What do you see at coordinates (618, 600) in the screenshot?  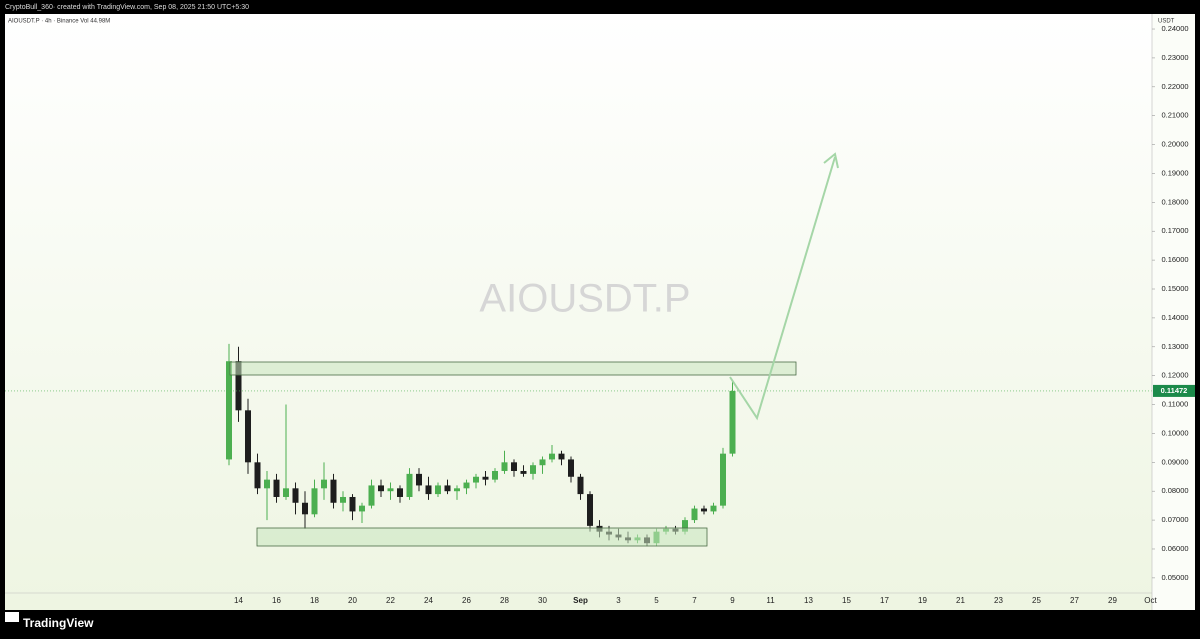 I see `x-tick-label: 3` at bounding box center [618, 600].